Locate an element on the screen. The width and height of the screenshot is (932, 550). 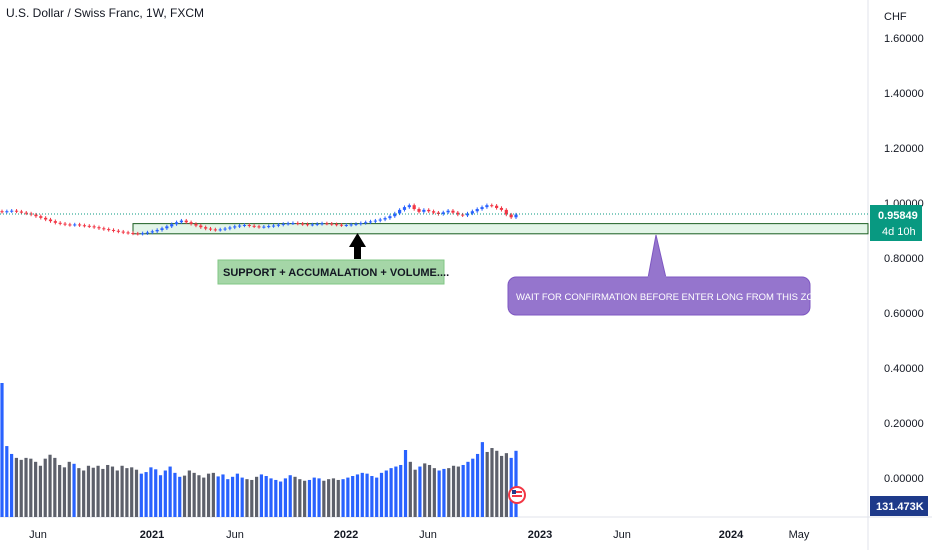
up-arrow-icon is located at coordinates (357, 246).